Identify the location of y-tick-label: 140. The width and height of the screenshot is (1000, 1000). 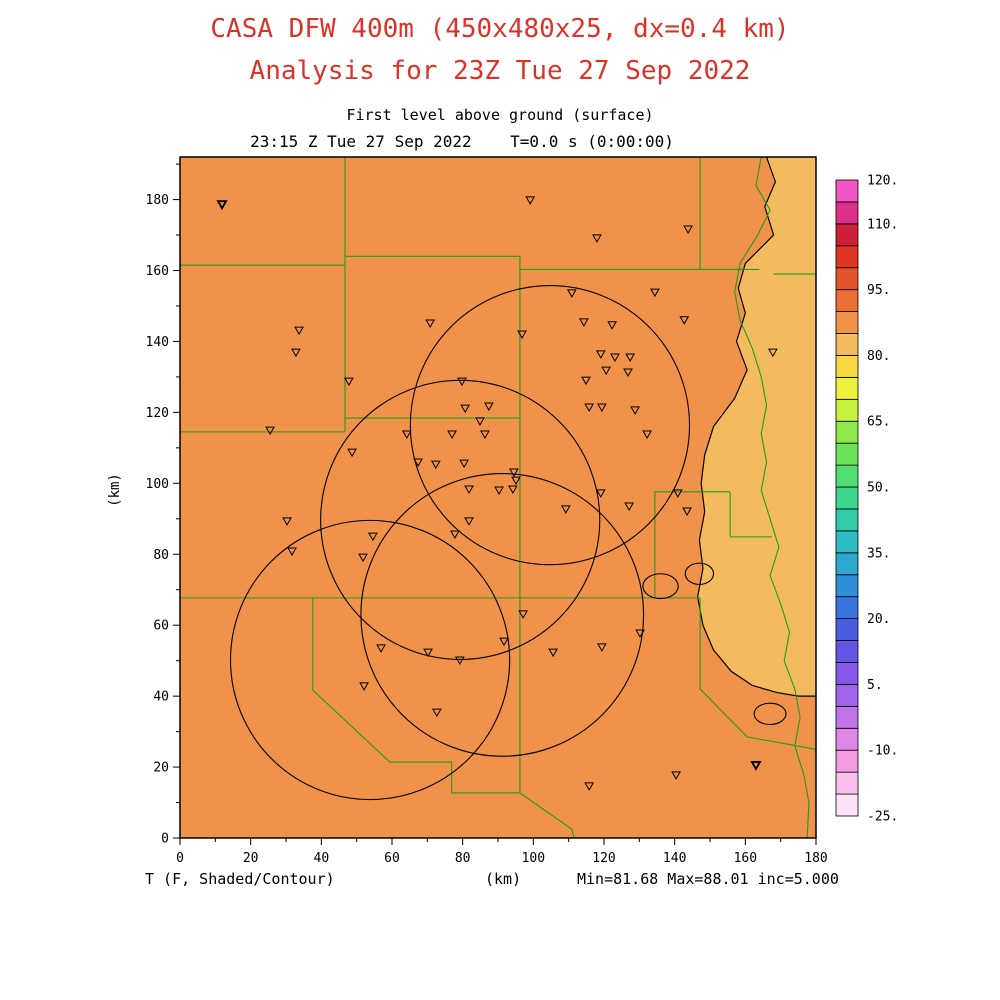
(157, 342).